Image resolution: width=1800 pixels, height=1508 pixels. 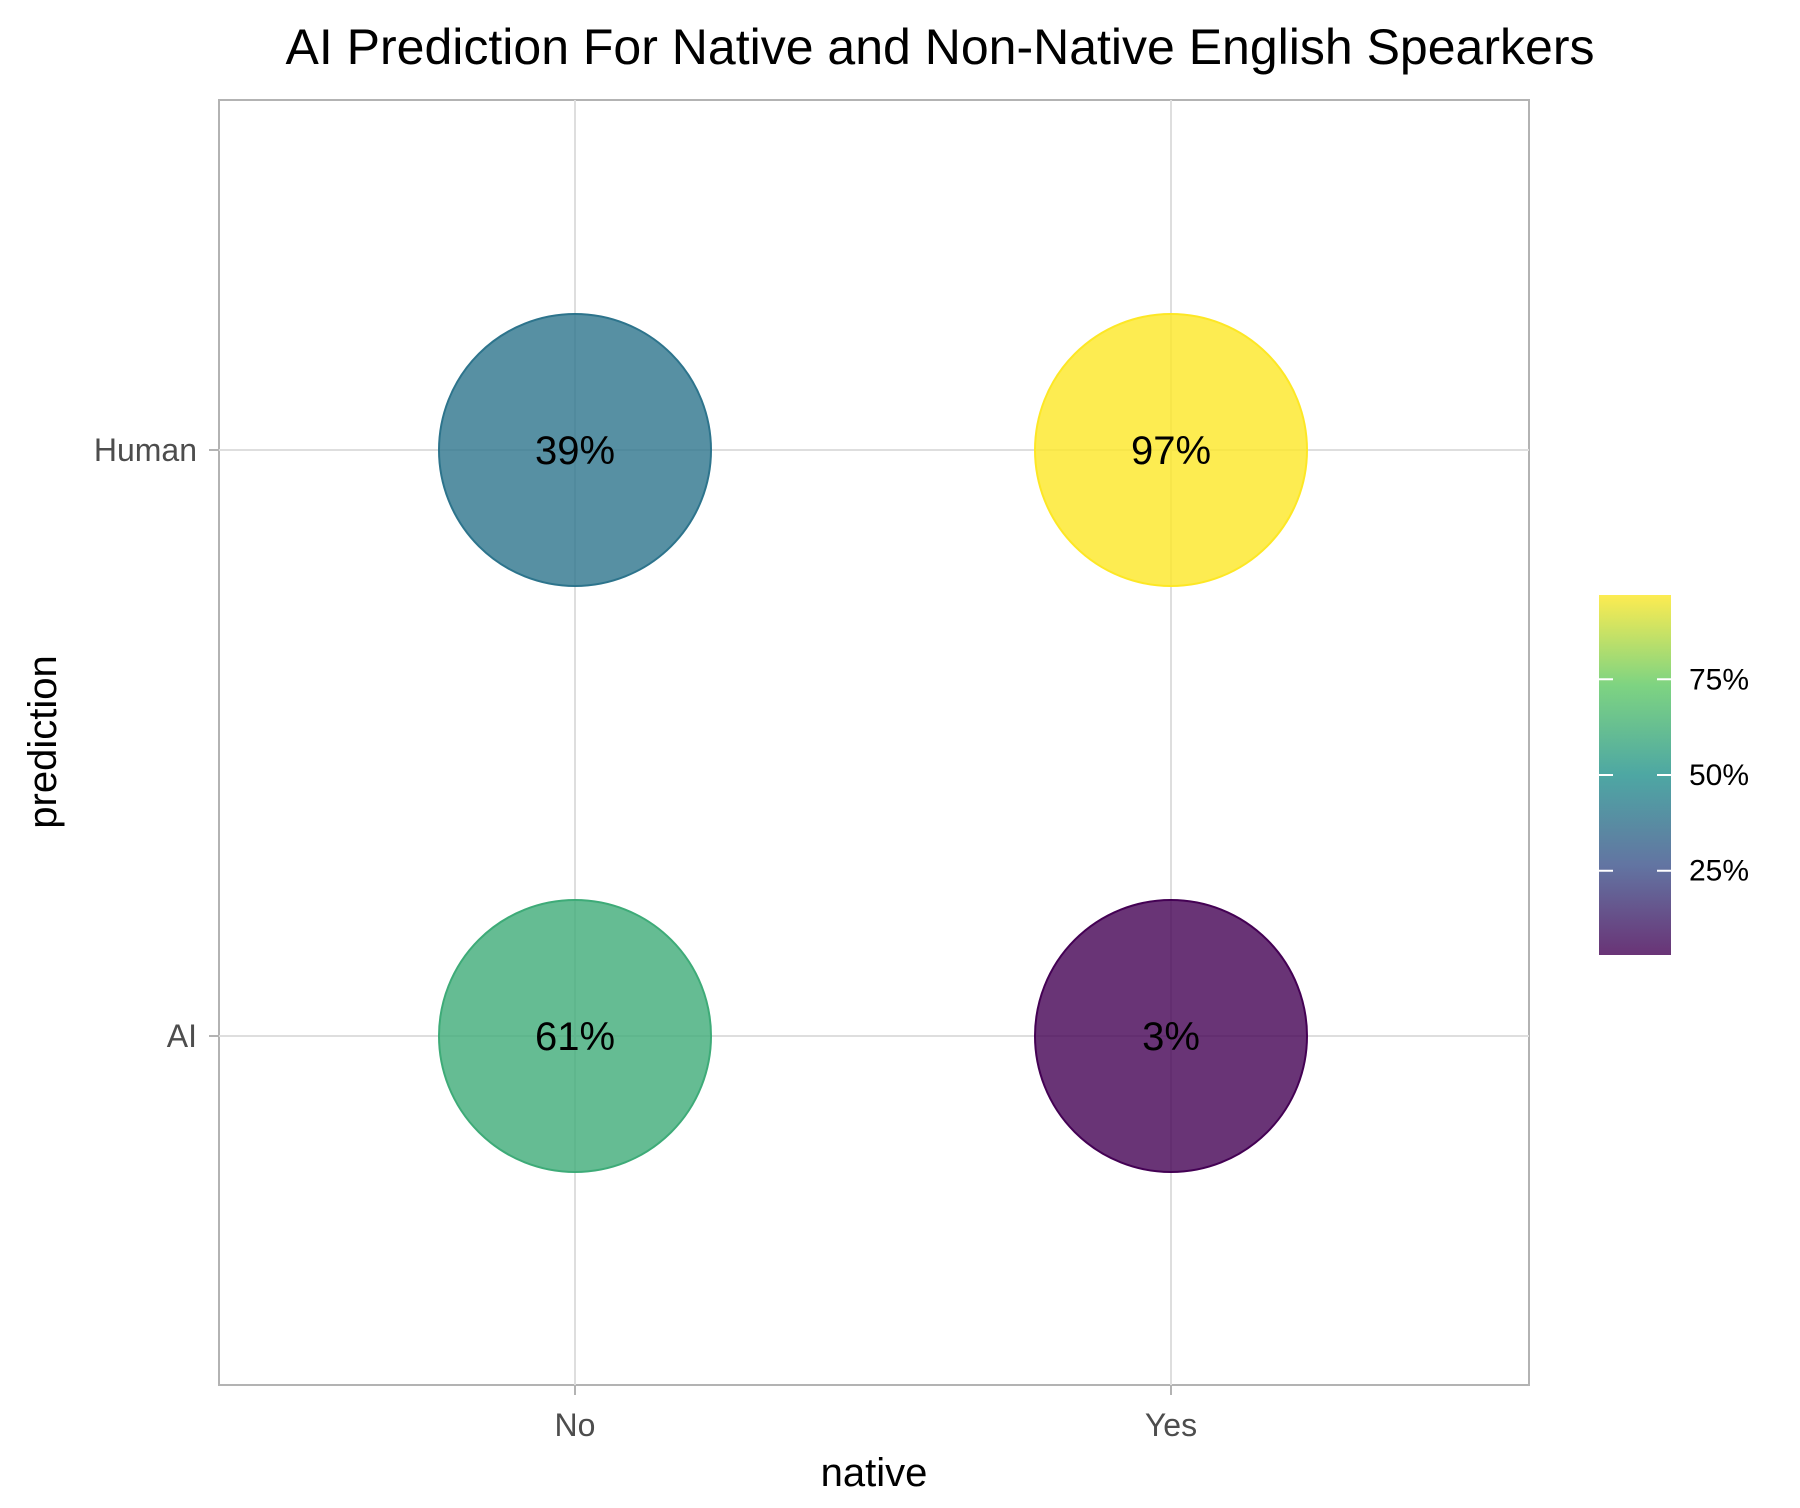 I want to click on colorbar-ticks, so click(x=1635, y=775).